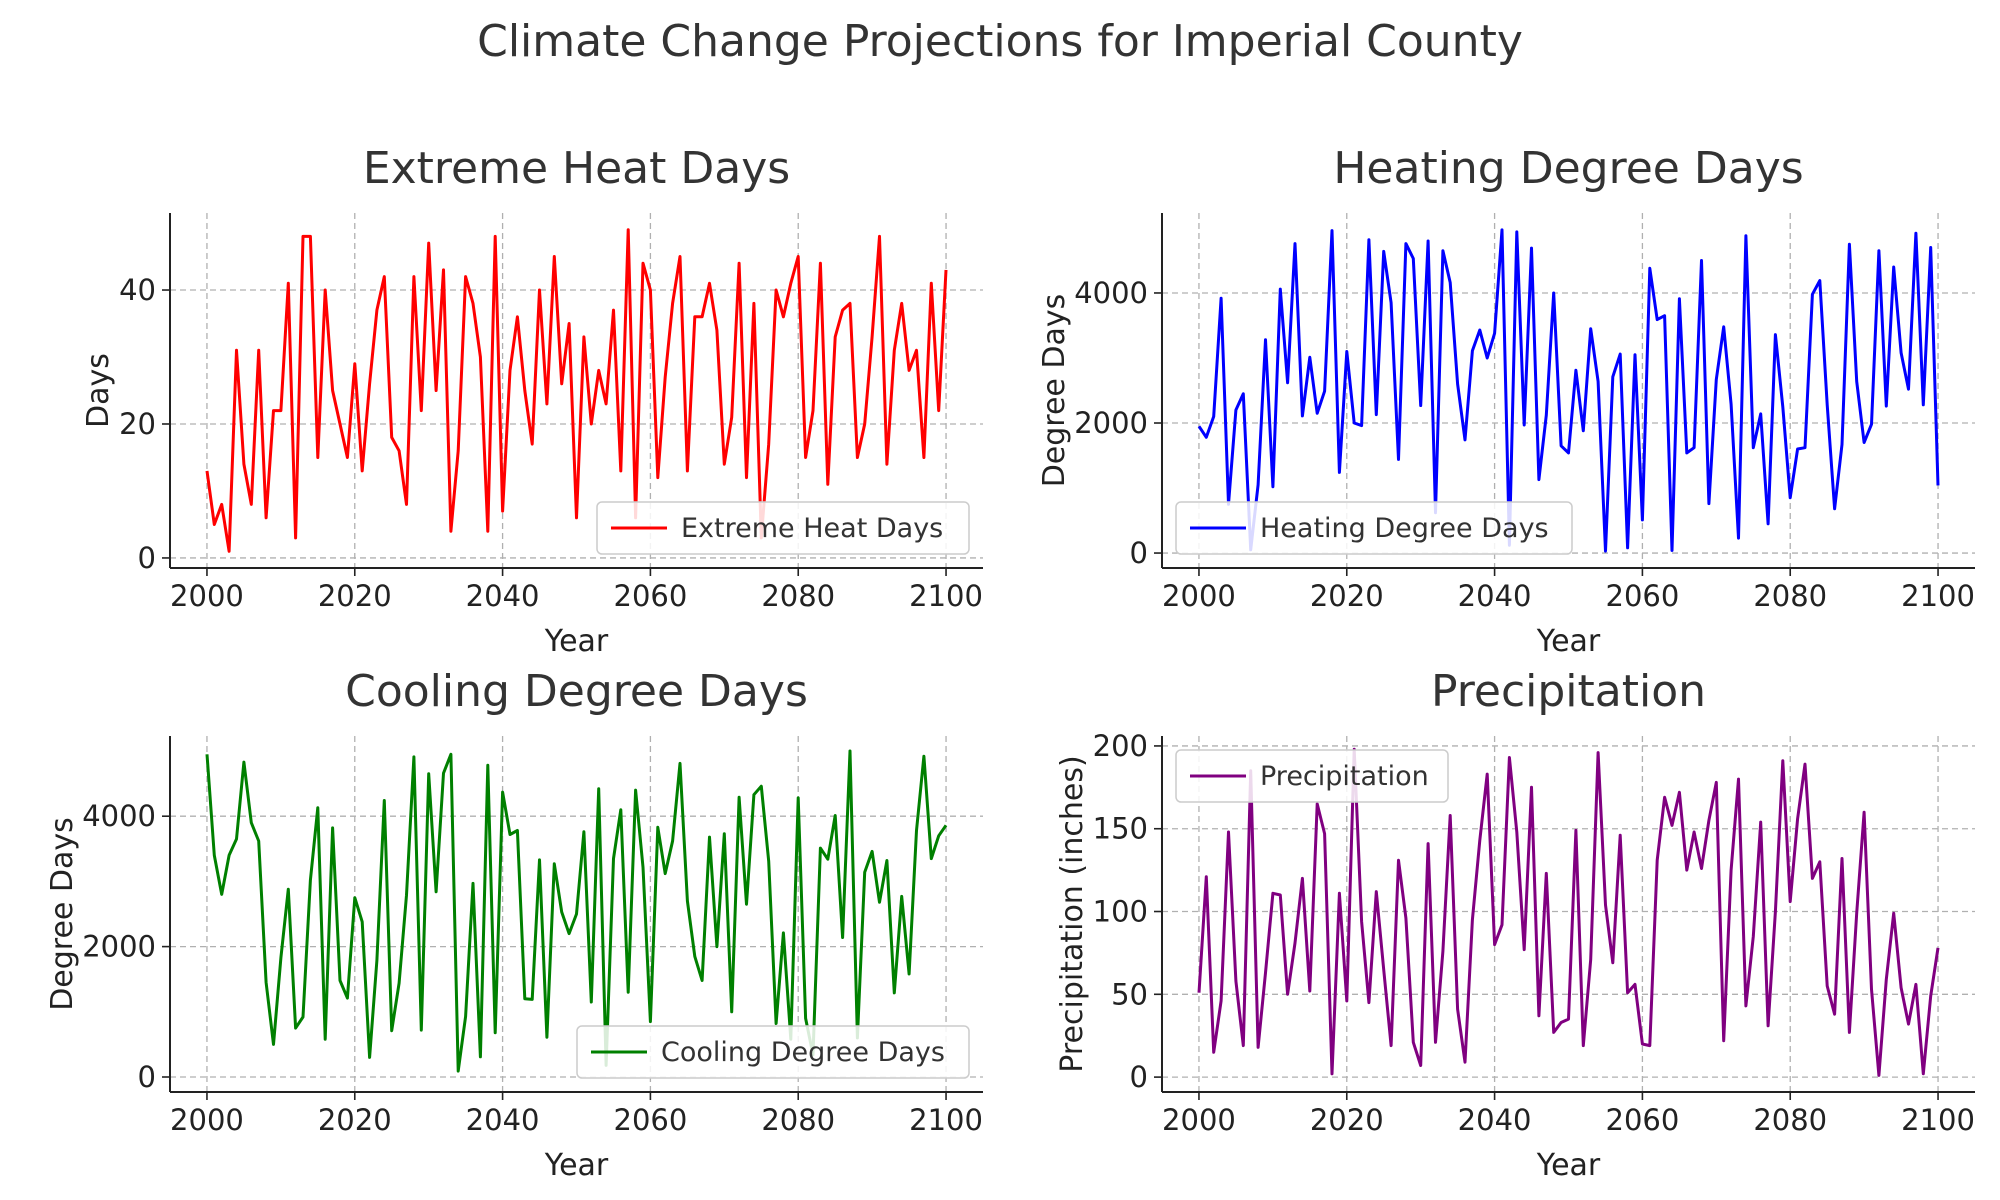 The width and height of the screenshot is (2000, 1200). I want to click on legend: Precipitation, so click(1312, 776).